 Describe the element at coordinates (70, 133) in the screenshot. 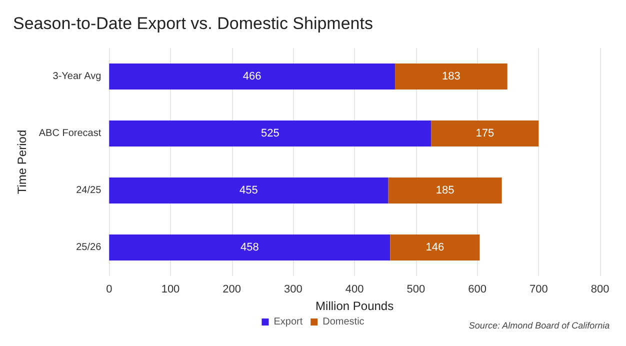

I see `y-tick-label: ABC Forecast` at that location.